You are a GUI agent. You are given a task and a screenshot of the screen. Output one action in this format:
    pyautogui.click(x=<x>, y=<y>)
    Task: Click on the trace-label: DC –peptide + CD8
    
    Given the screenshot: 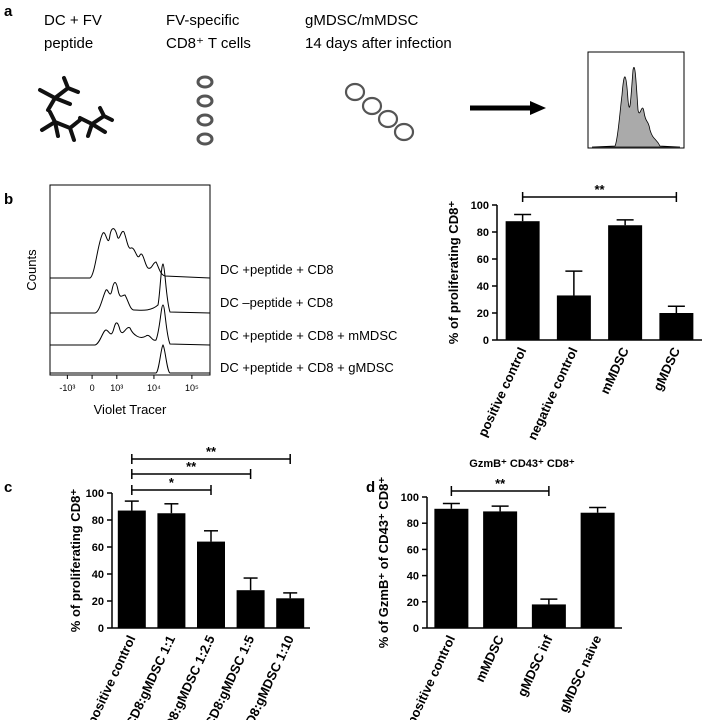 What is the action you would take?
    pyautogui.click(x=276, y=302)
    